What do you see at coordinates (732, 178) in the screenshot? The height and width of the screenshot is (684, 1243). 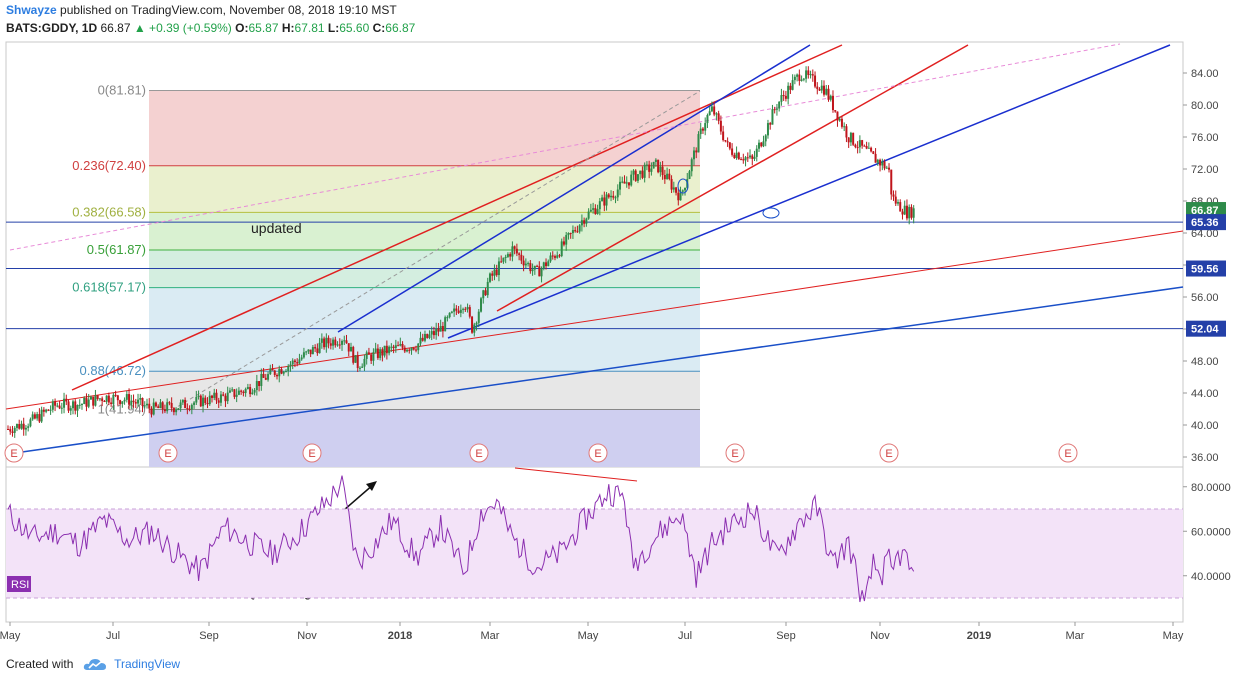 I see `red-channel-lower` at bounding box center [732, 178].